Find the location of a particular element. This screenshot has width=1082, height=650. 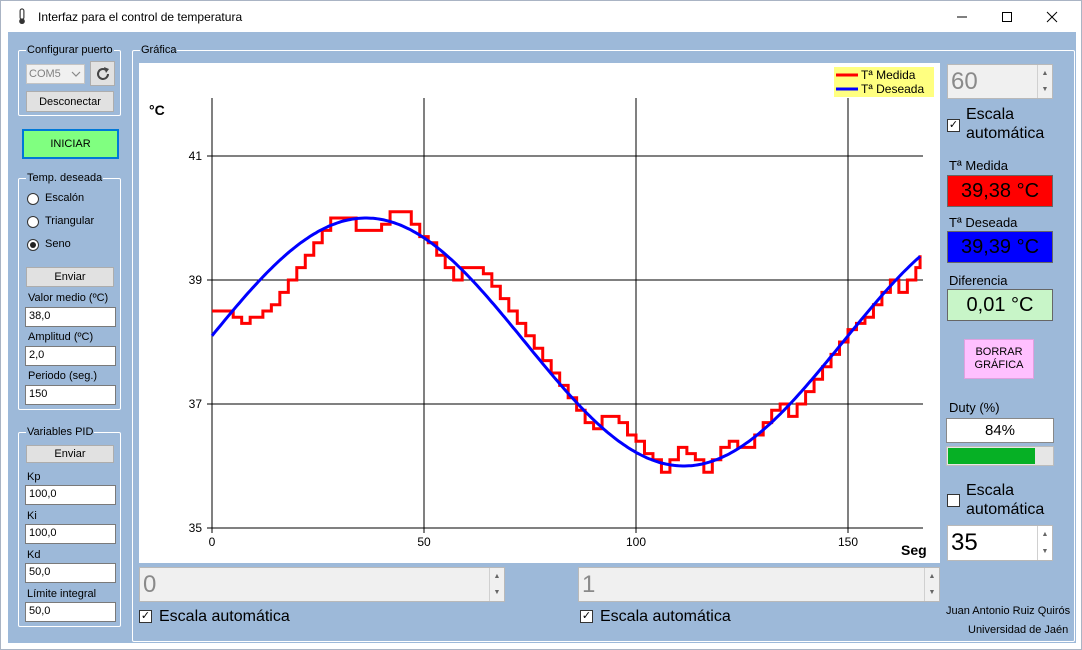

x-axis-label: Seg is located at coordinates (914, 550).